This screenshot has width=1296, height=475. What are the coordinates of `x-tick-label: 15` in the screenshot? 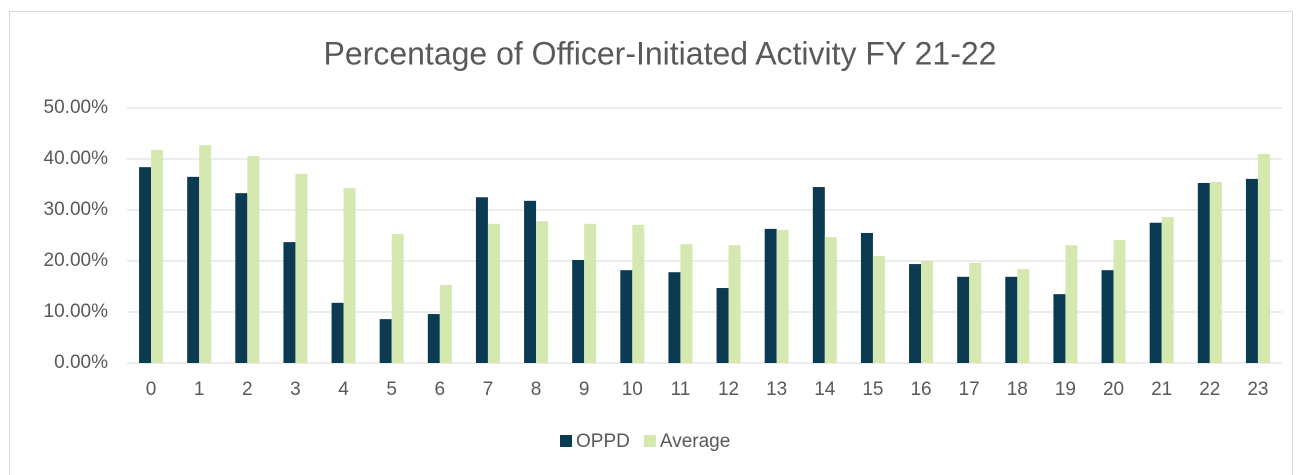 It's located at (872, 389).